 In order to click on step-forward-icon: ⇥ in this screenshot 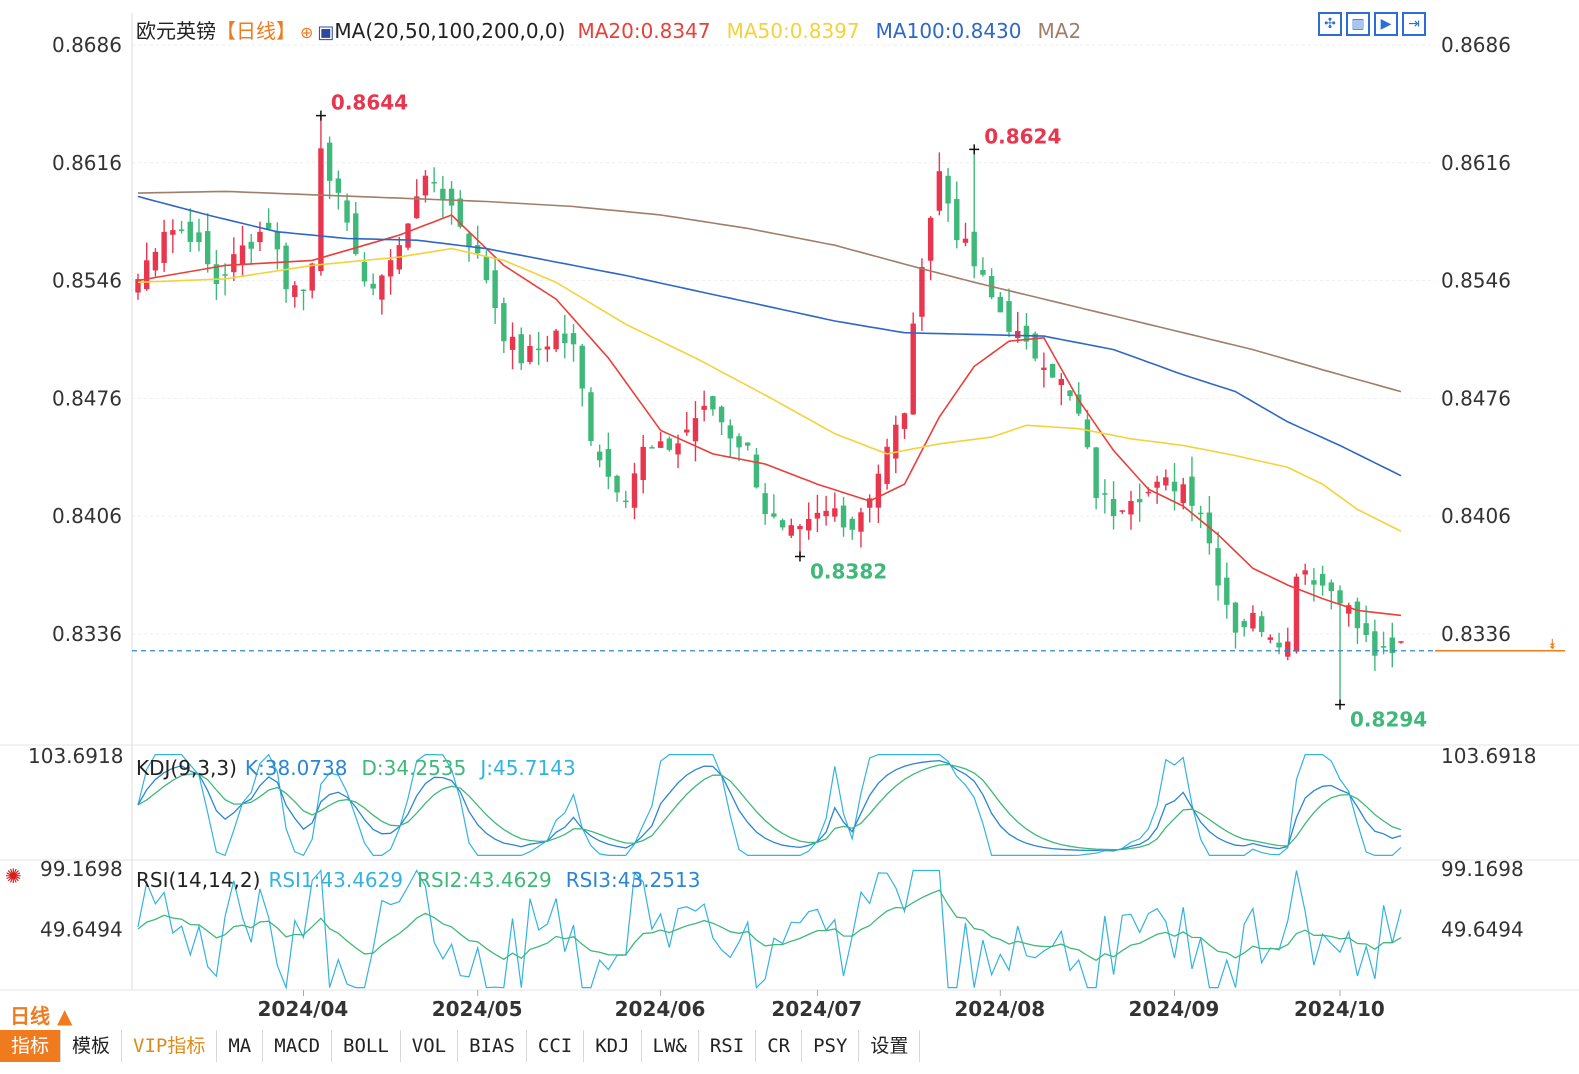, I will do `click(1414, 24)`.